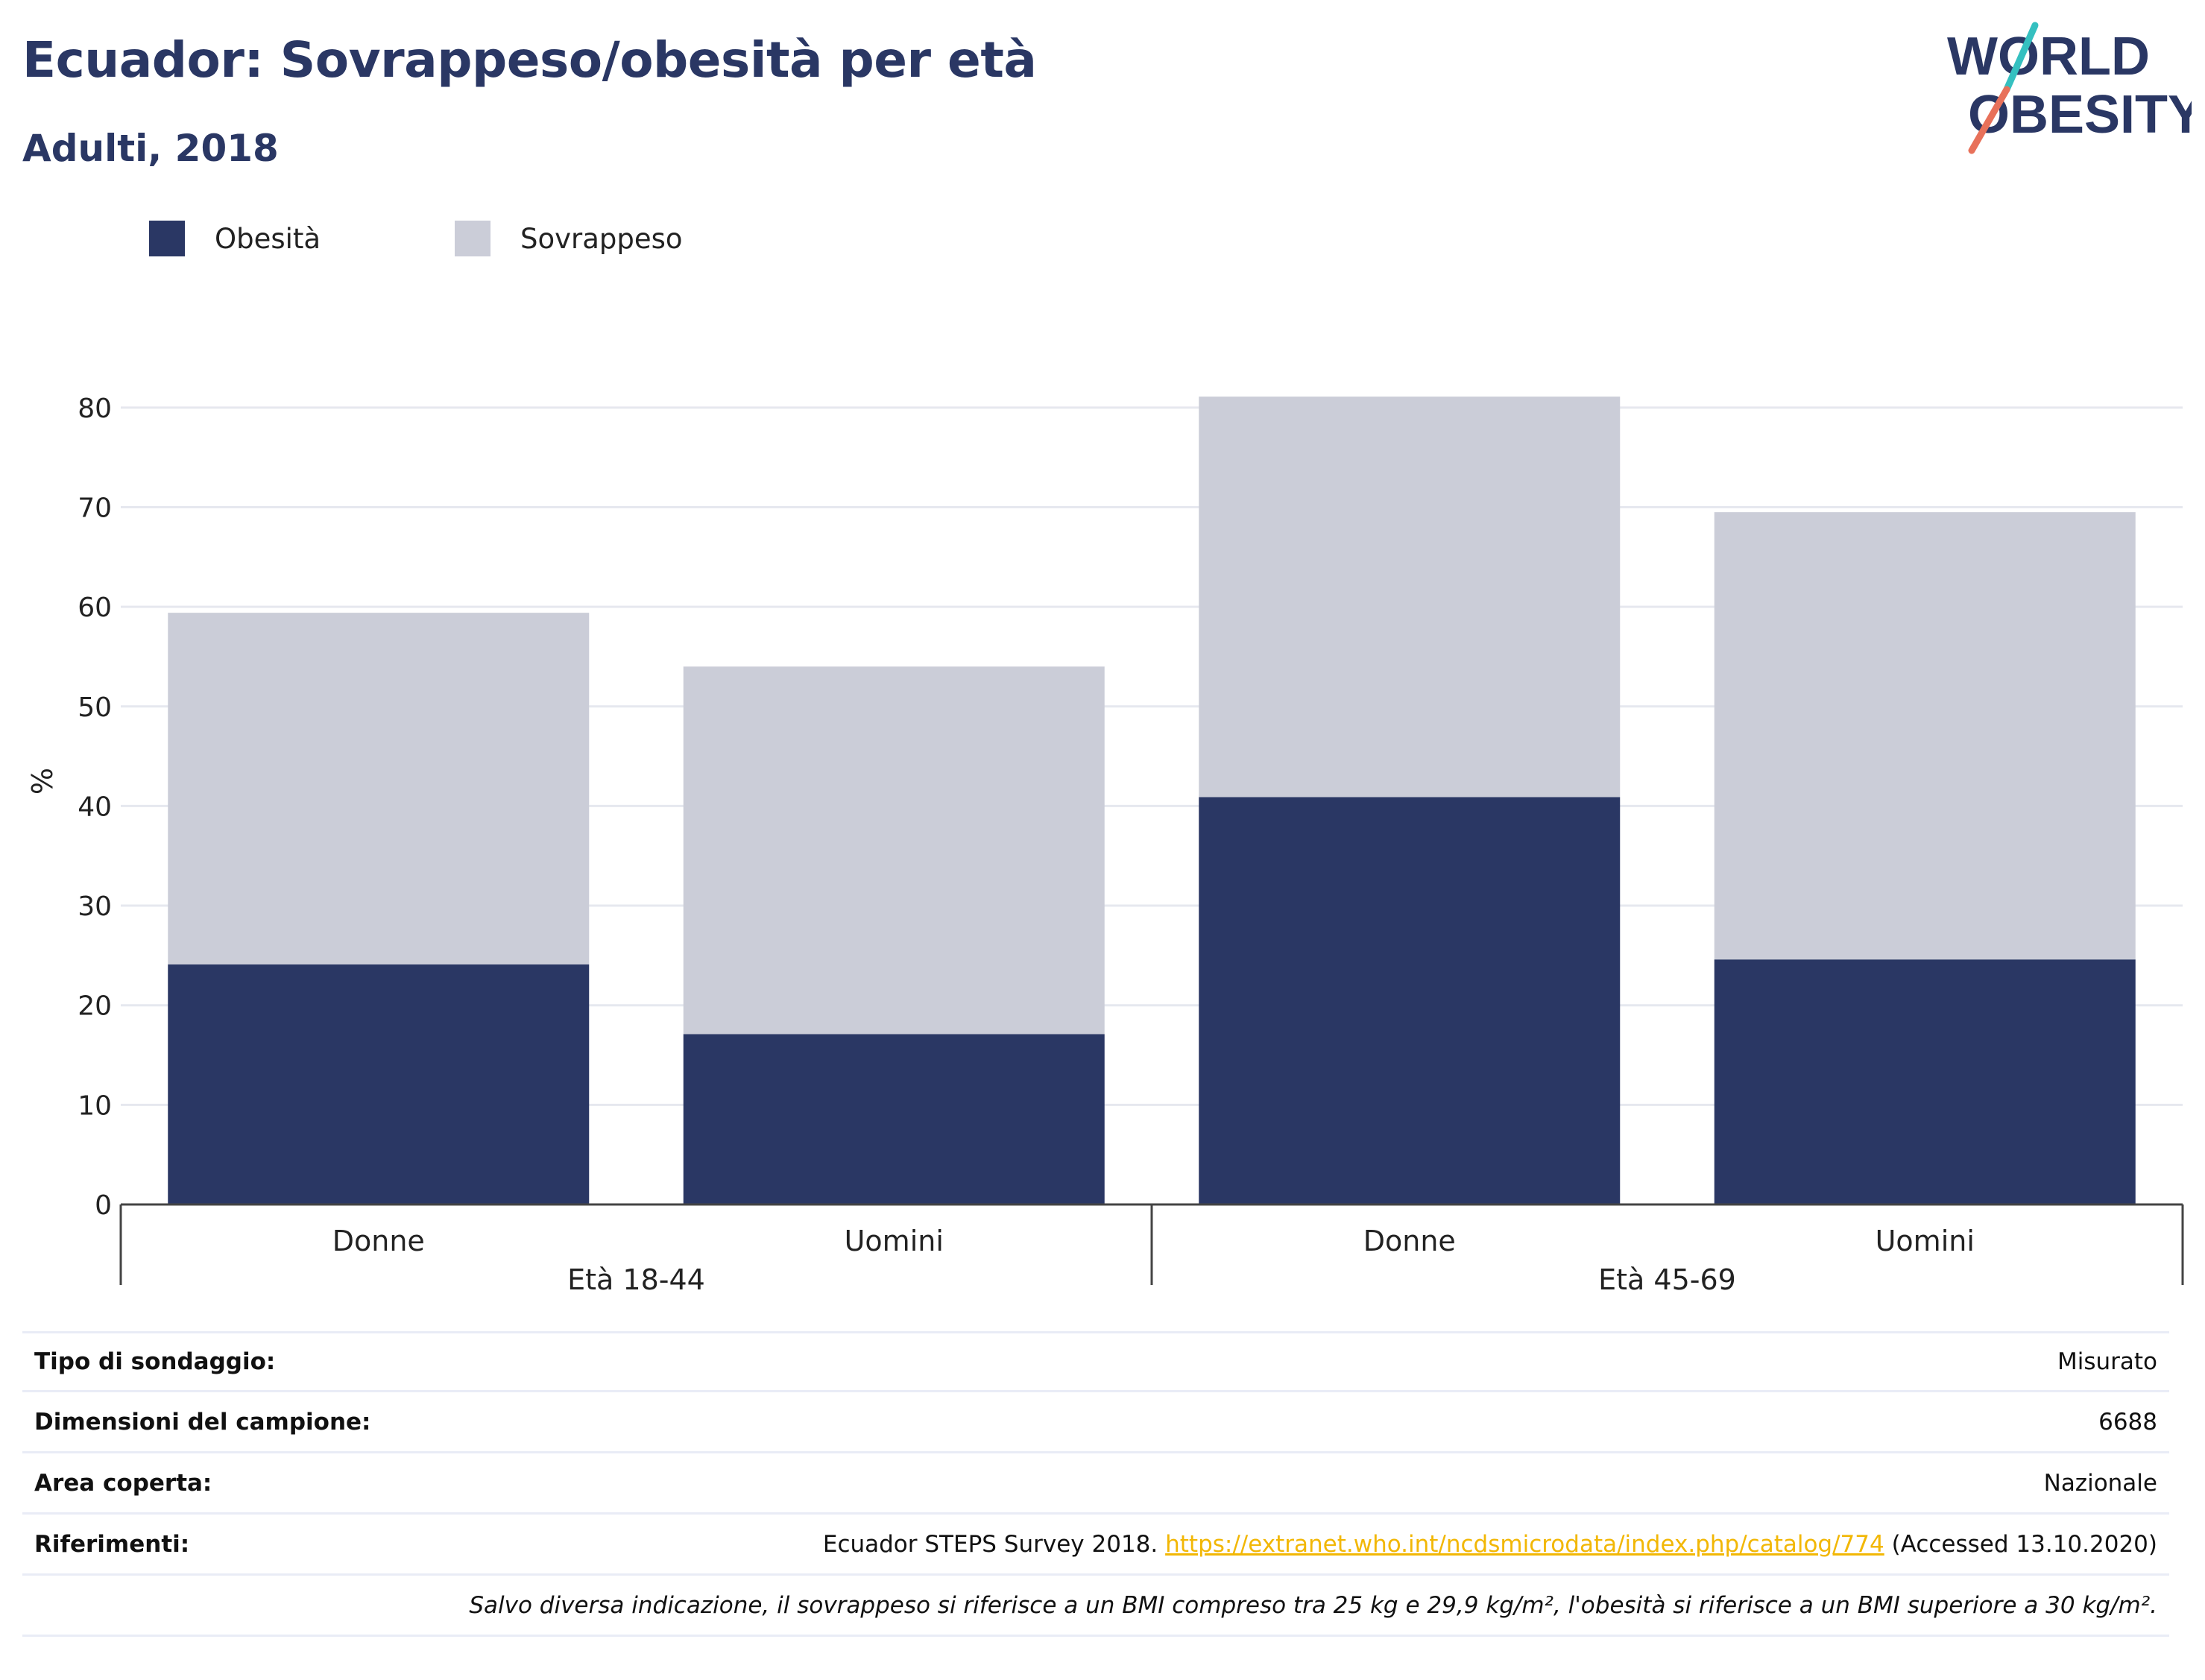  I want to click on legend-swatch-sovrappeso, so click(472, 238).